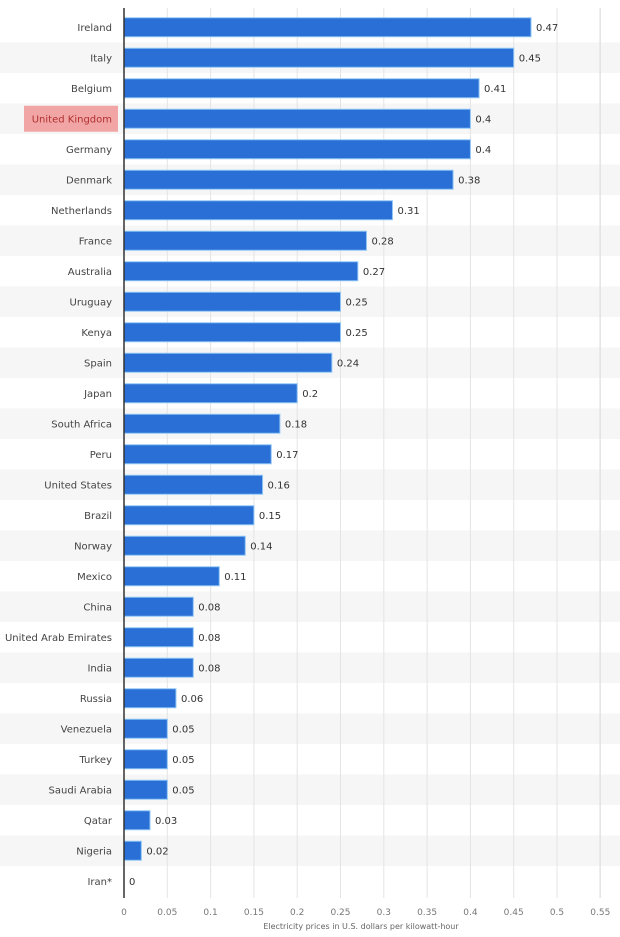 This screenshot has width=620, height=937. What do you see at coordinates (86, 729) in the screenshot?
I see `category-label: Venezuela` at bounding box center [86, 729].